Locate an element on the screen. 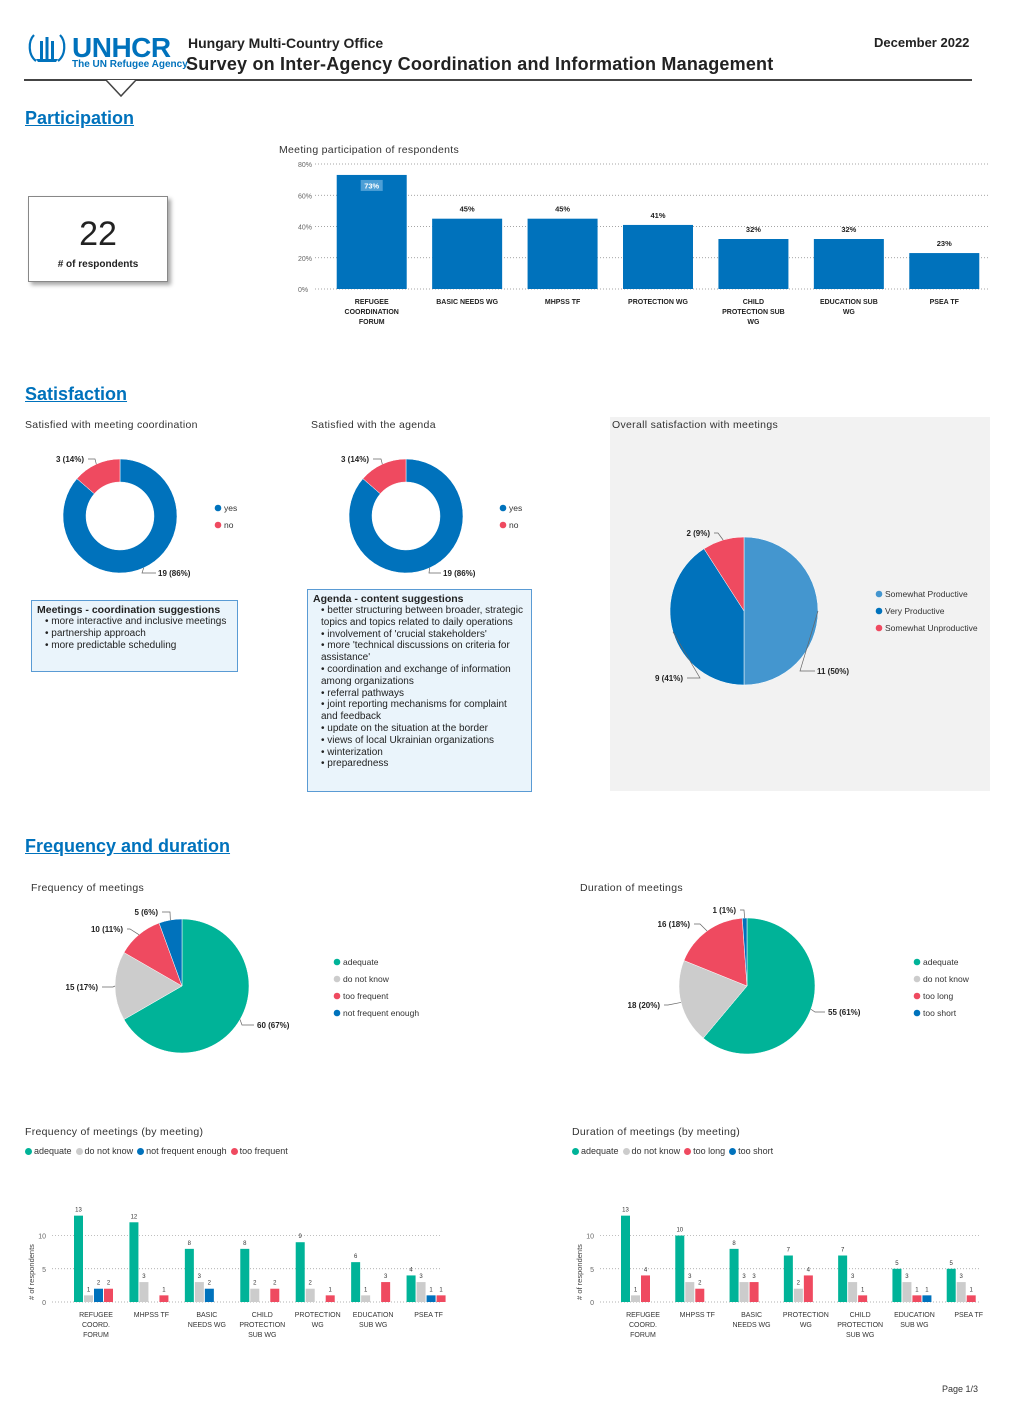 The width and height of the screenshot is (1024, 1421). legend-item-too-frequent: too frequent is located at coordinates (259, 1151).